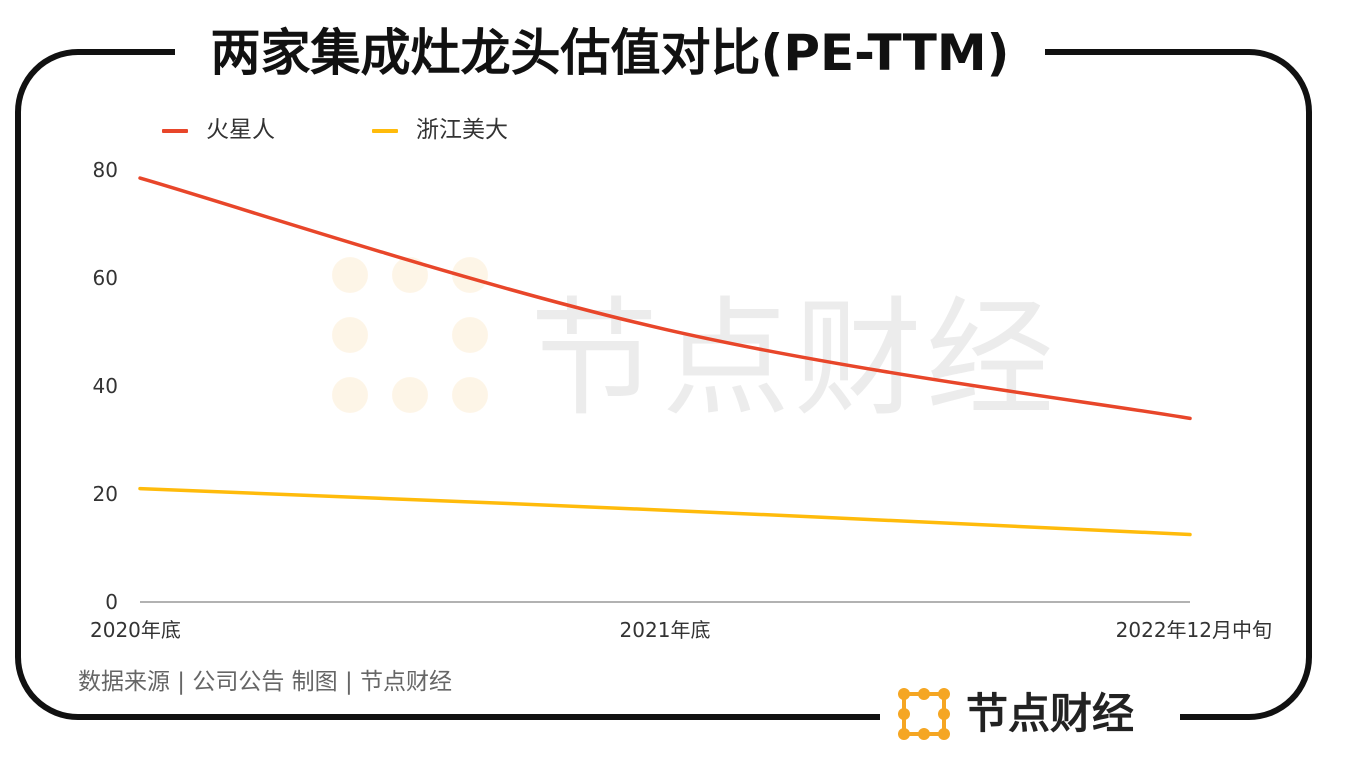 The width and height of the screenshot is (1371, 758). What do you see at coordinates (135, 630) in the screenshot?
I see `x-tick-label: 2020年底` at bounding box center [135, 630].